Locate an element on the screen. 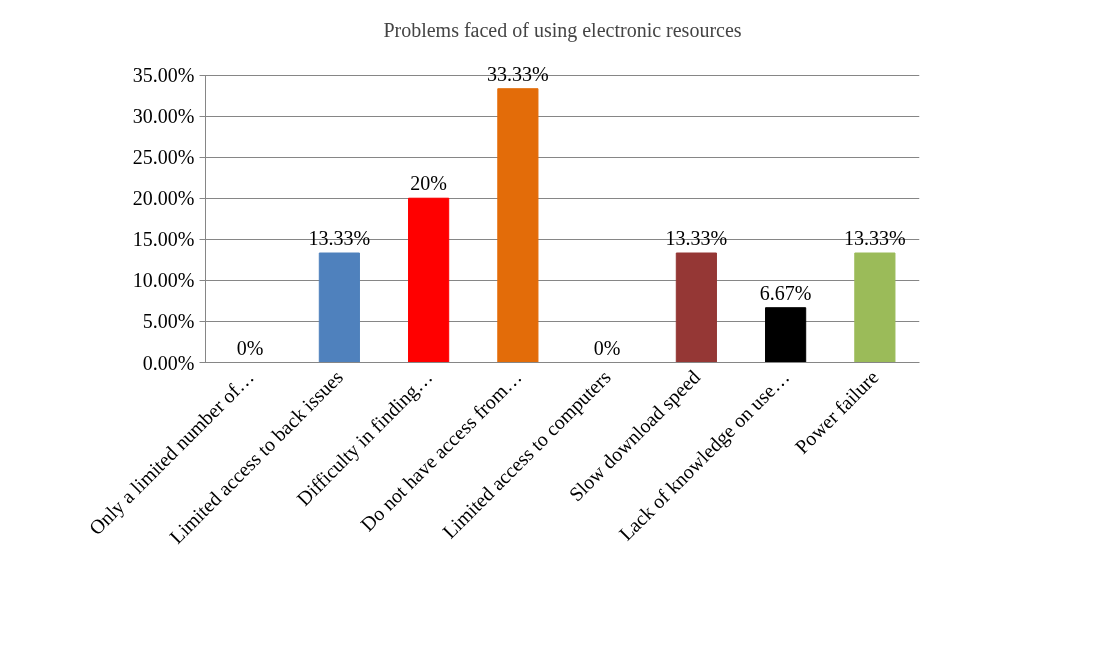 The height and width of the screenshot is (647, 1099). y-tick-label: 5.00% is located at coordinates (168, 321).